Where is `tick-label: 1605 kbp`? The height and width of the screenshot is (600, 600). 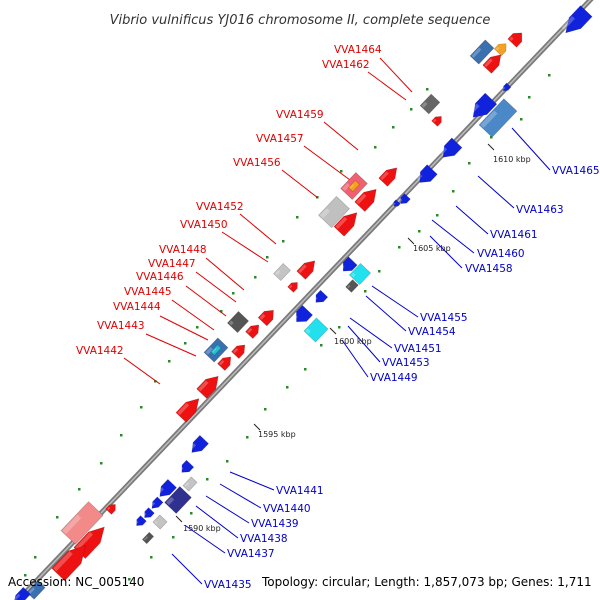 tick-label: 1605 kbp is located at coordinates (432, 248).